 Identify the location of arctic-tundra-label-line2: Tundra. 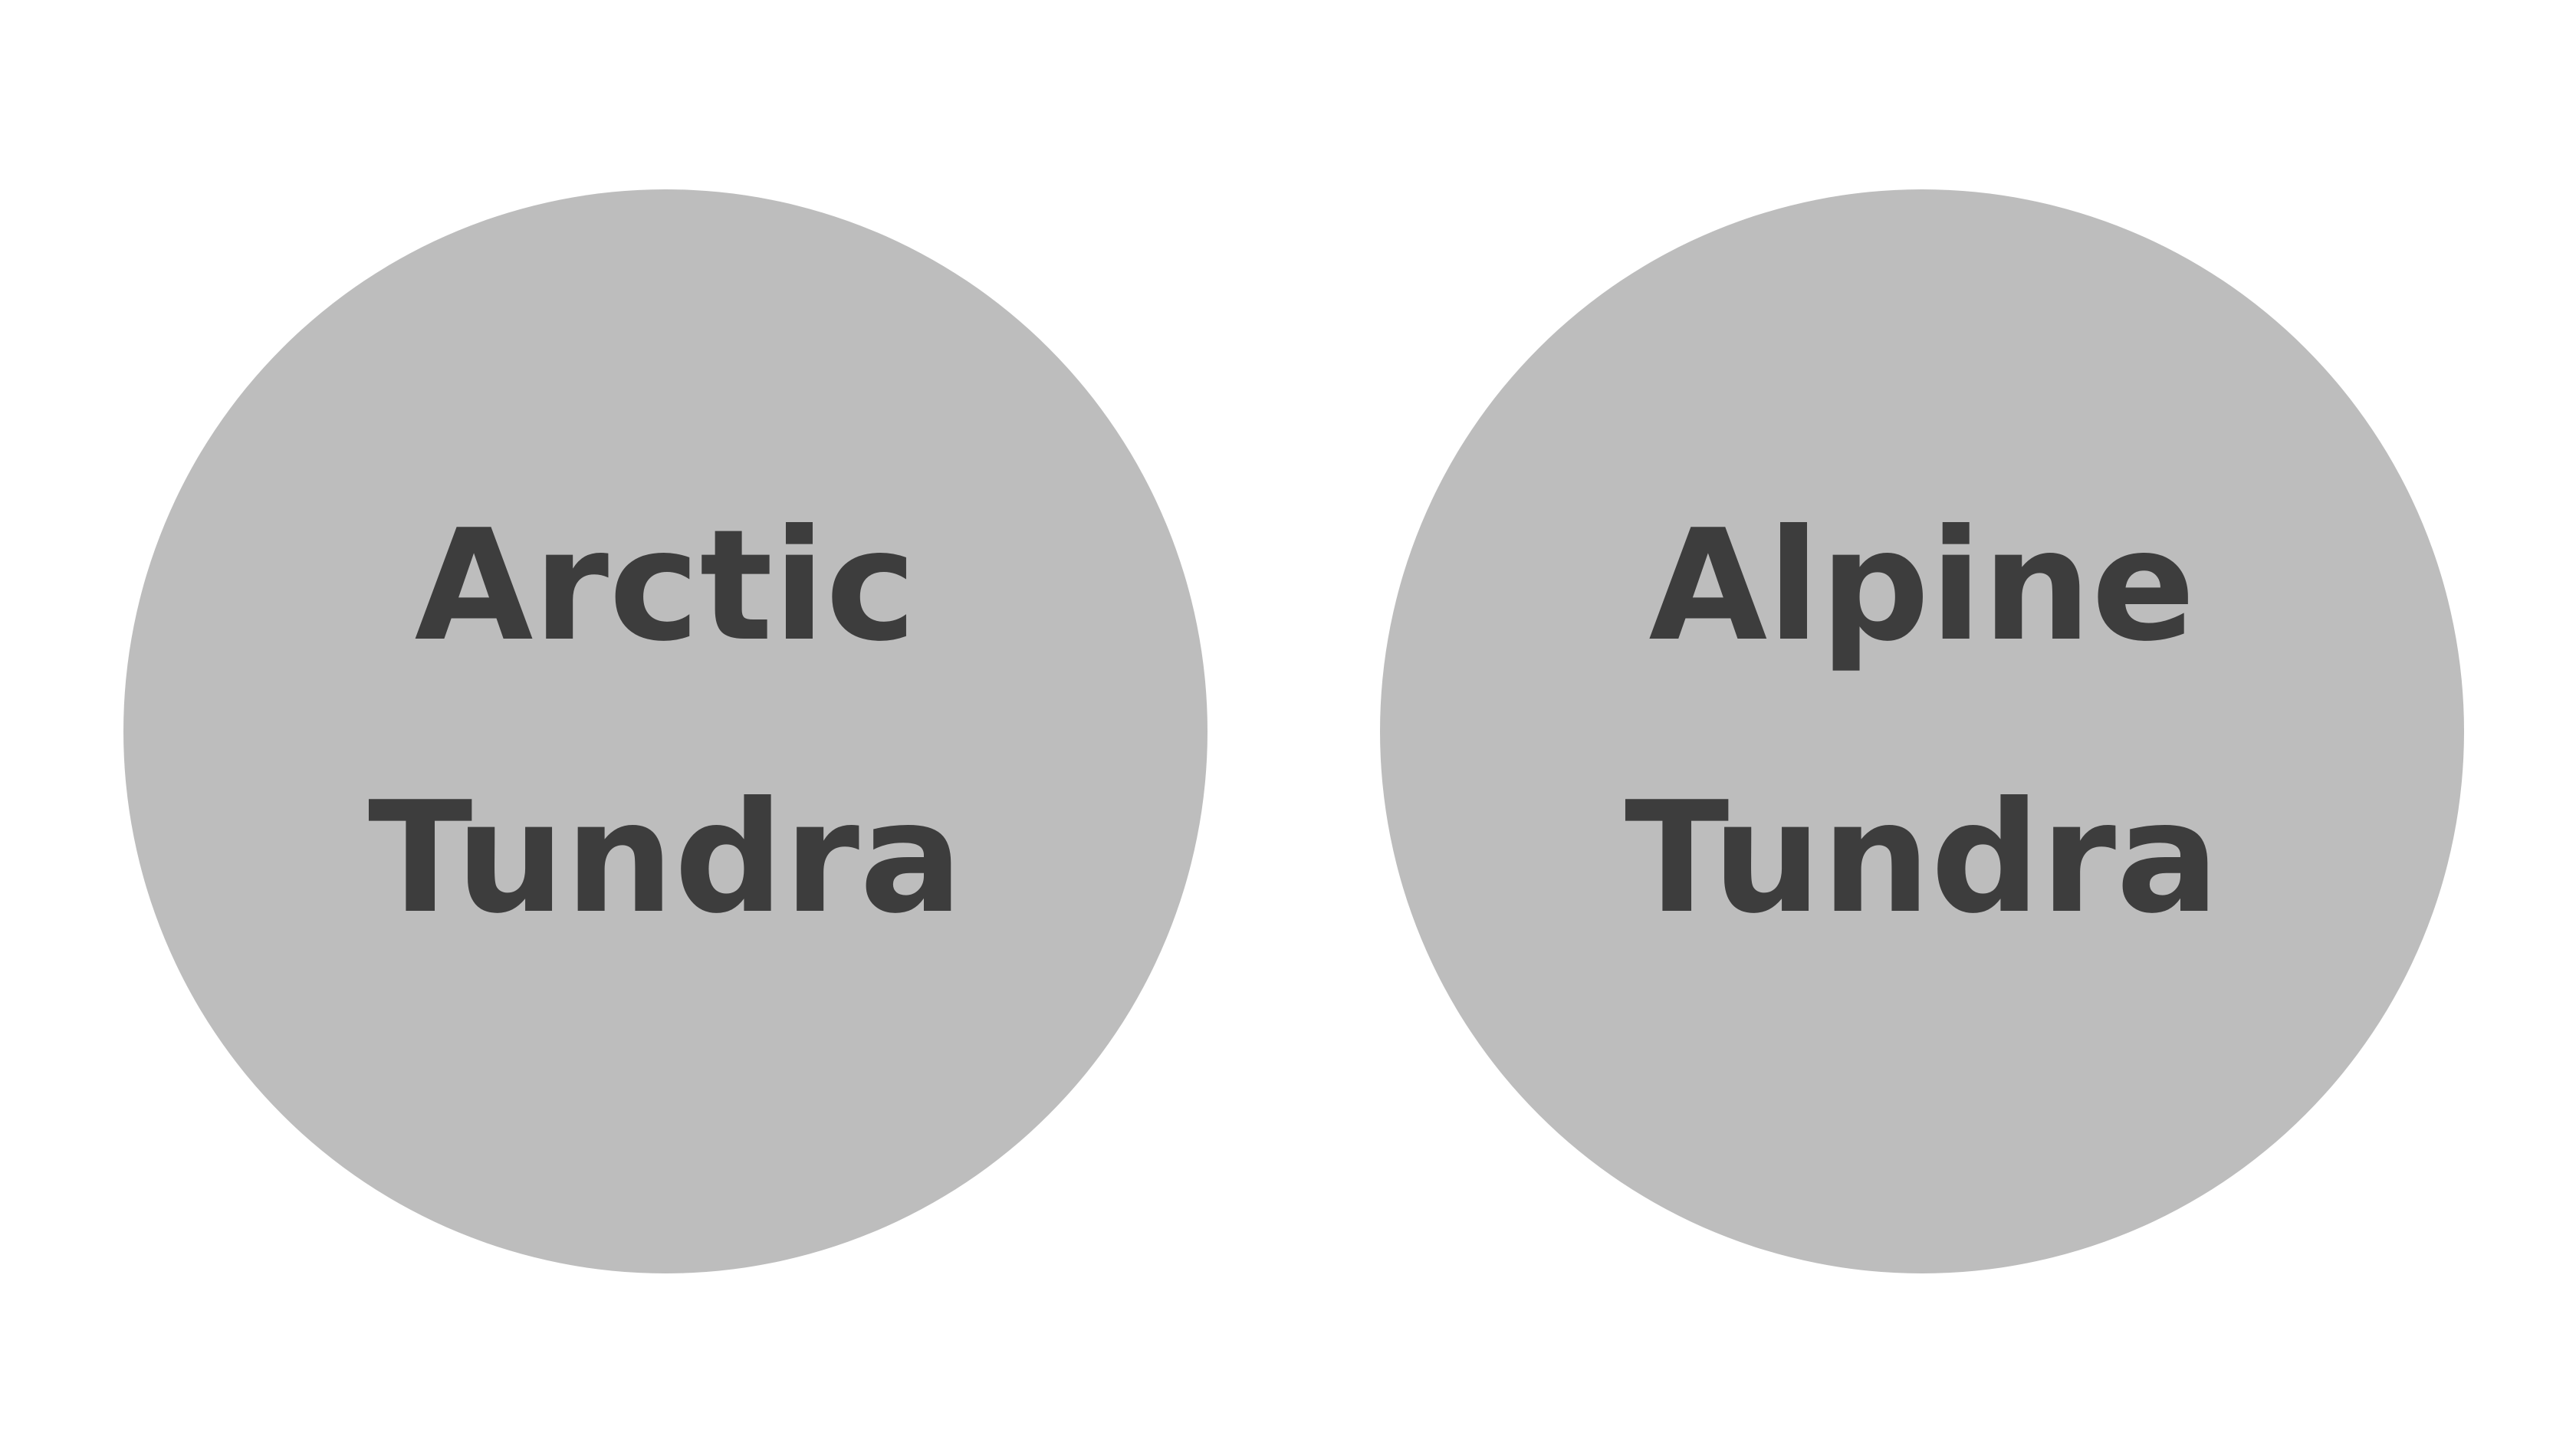
(666, 859).